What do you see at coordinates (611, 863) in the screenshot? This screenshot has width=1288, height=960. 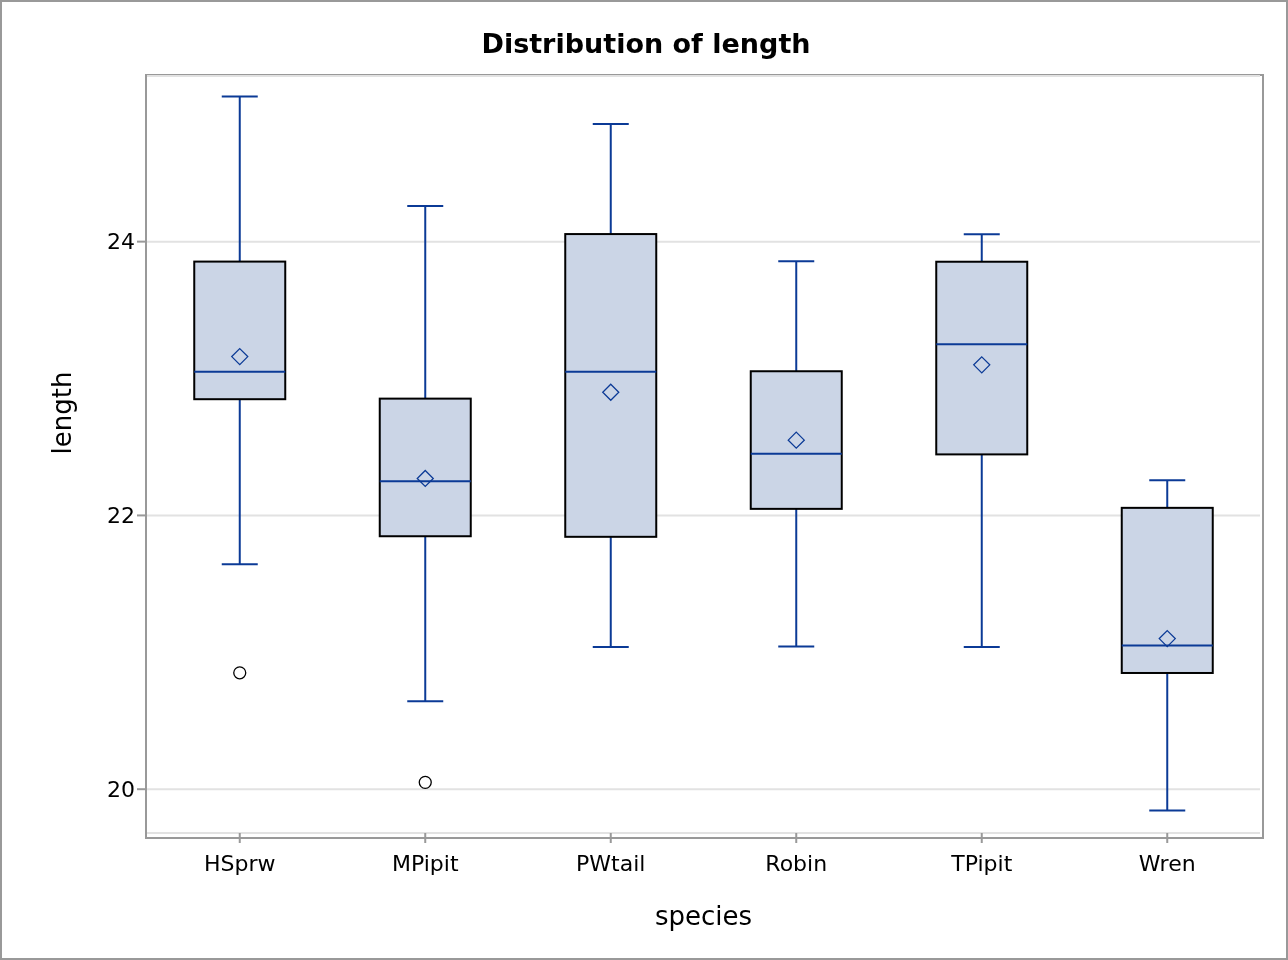 I see `x-tick-label: PWtail` at bounding box center [611, 863].